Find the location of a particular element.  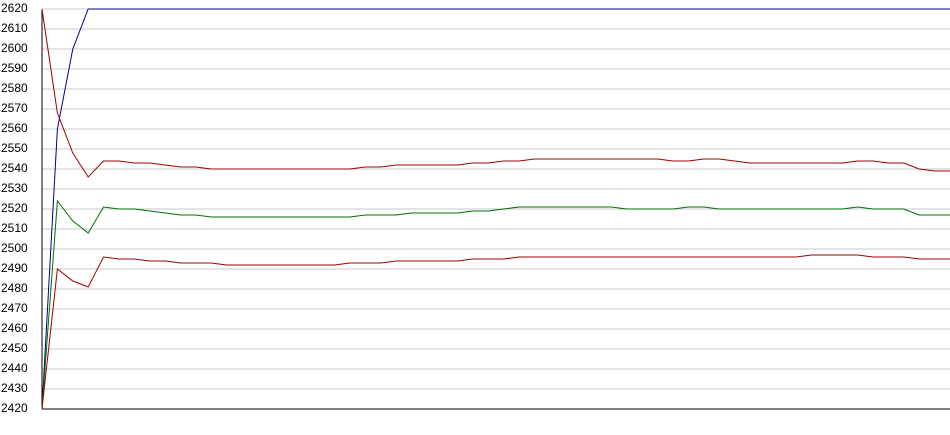

y-tick-label: 2610 is located at coordinates (14, 28).